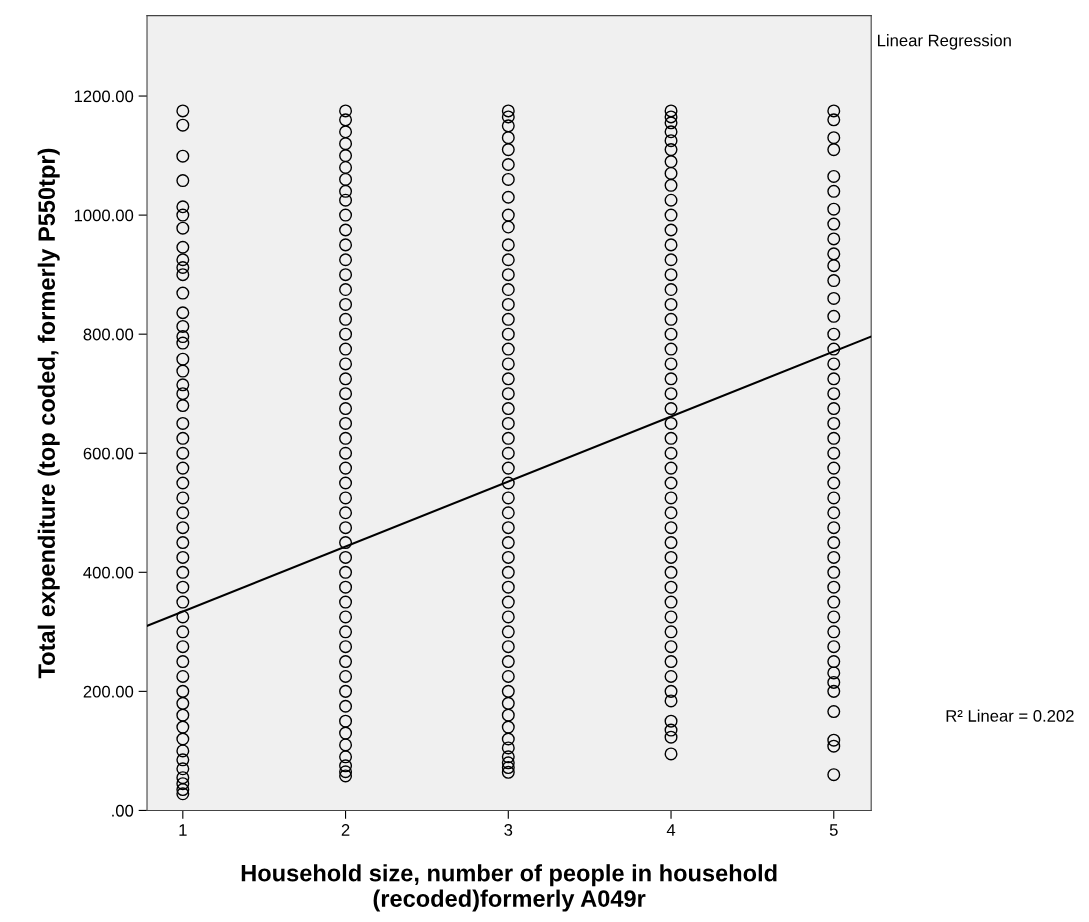 This screenshot has width=1089, height=922. What do you see at coordinates (944, 42) in the screenshot?
I see `text: Linear Regression` at bounding box center [944, 42].